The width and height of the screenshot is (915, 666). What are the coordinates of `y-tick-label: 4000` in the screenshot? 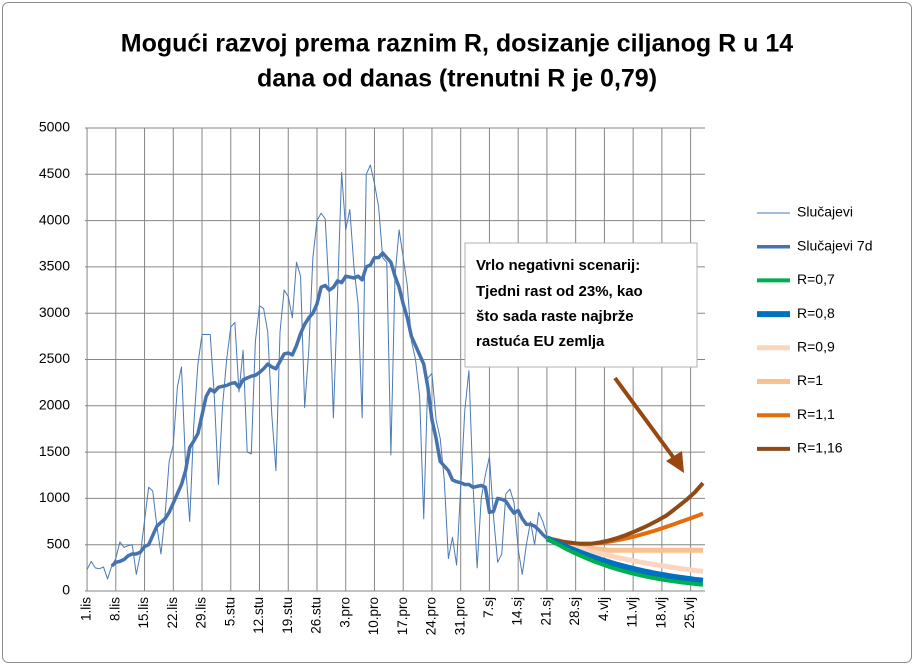 It's located at (54, 219).